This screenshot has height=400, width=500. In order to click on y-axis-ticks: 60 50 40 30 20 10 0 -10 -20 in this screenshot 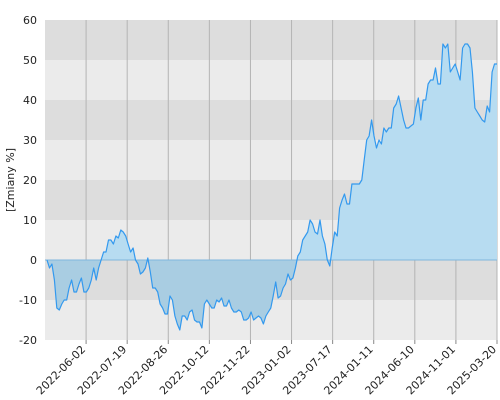, I will do `click(28, 180)`.